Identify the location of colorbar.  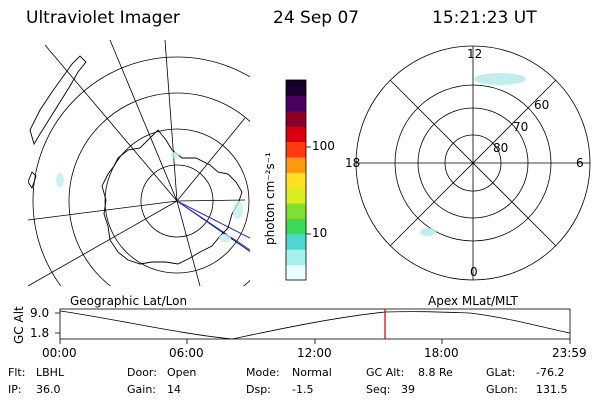
(298, 180).